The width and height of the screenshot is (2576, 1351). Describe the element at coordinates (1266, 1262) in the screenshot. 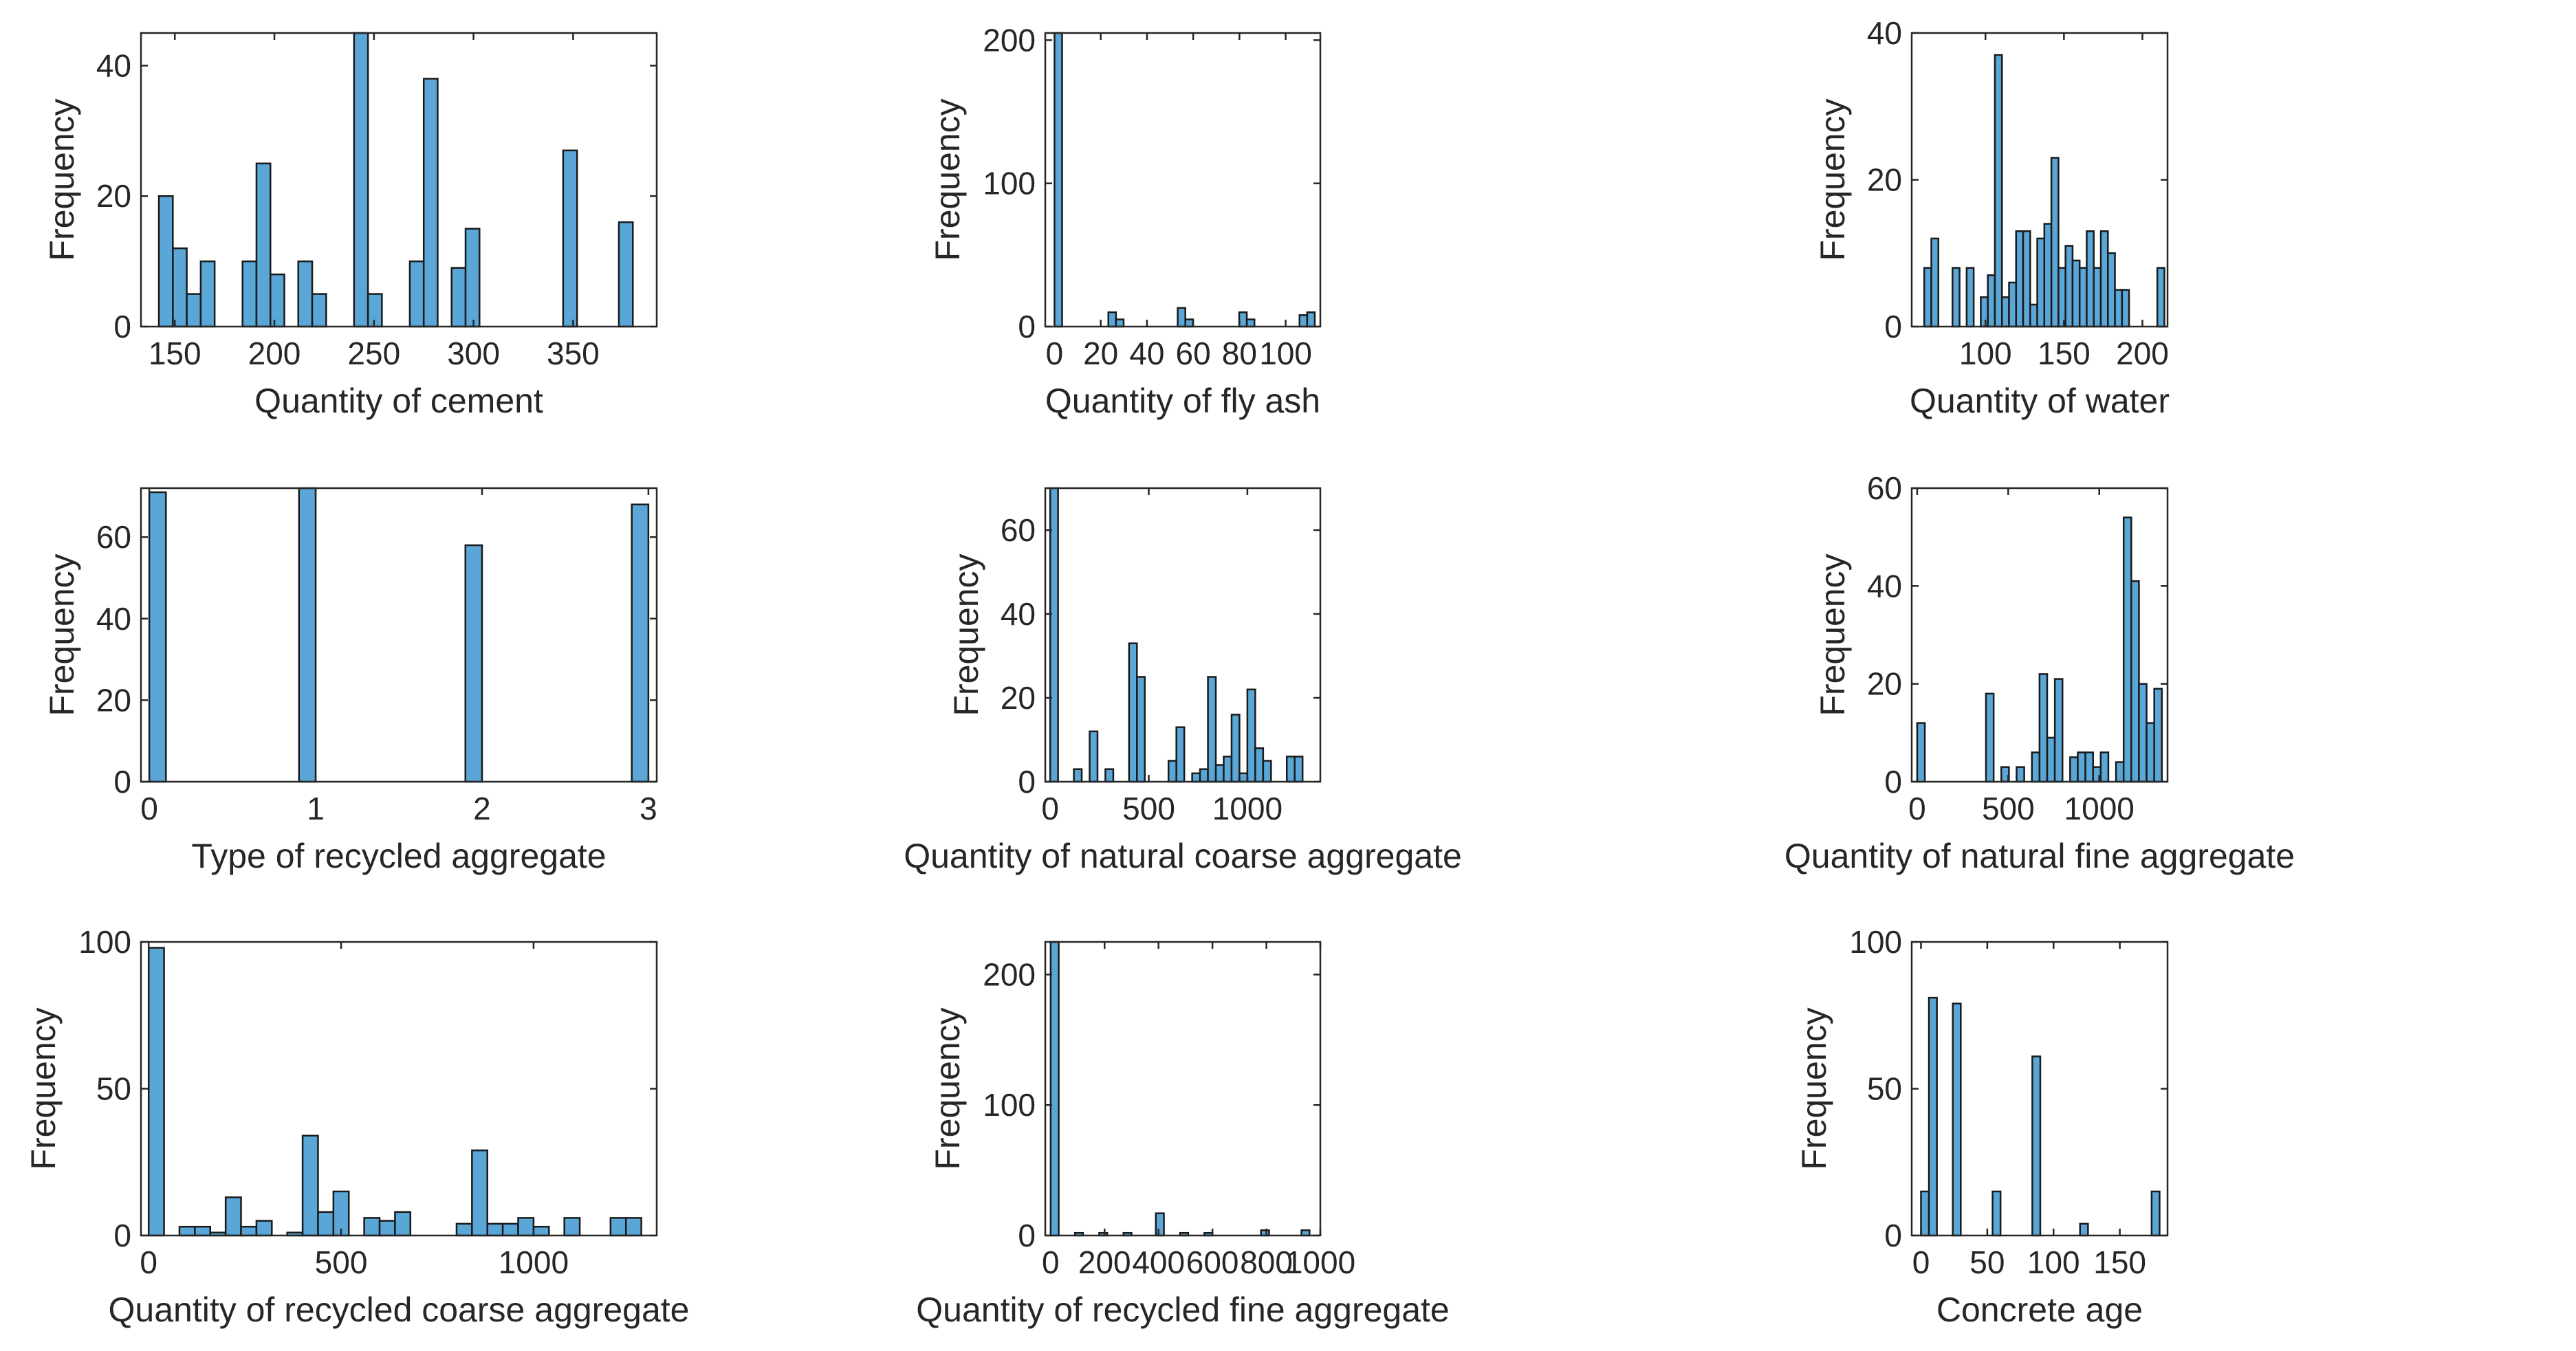

I see `x-tick-label: 800` at that location.